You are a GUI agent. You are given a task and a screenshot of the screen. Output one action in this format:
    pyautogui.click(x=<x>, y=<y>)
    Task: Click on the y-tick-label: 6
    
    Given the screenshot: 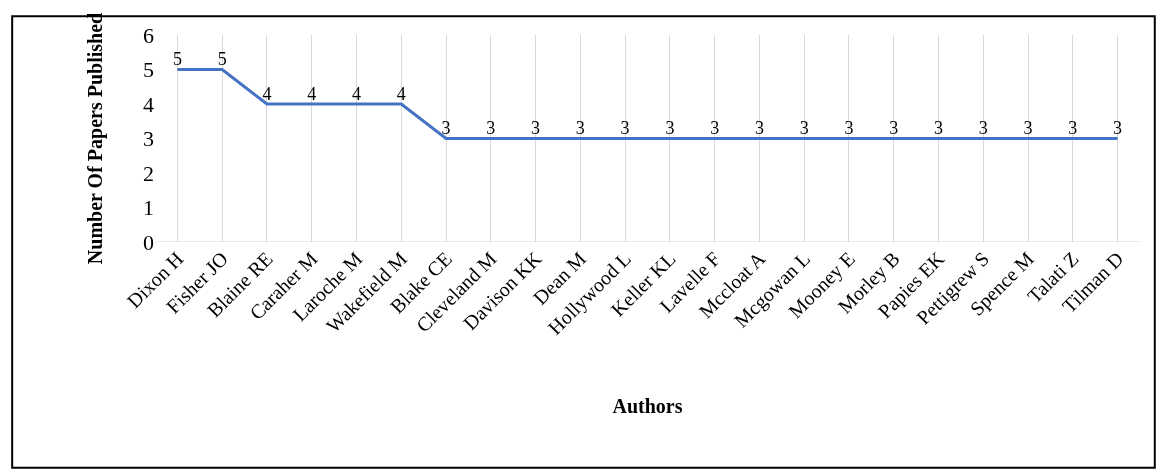 What is the action you would take?
    pyautogui.click(x=148, y=35)
    